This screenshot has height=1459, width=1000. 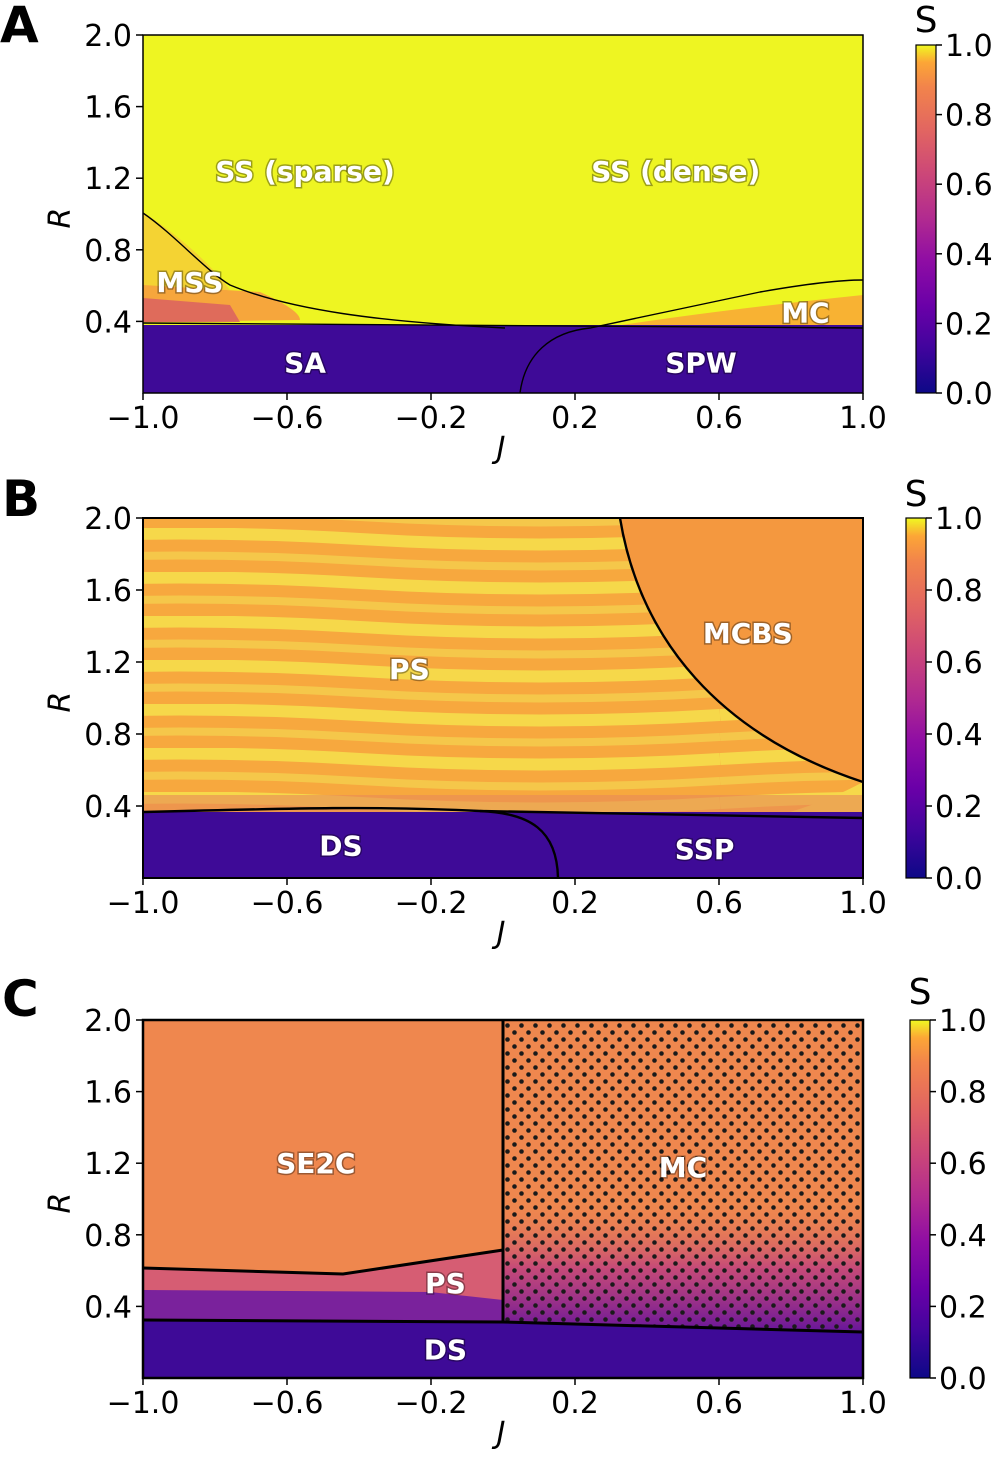 What do you see at coordinates (431, 903) in the screenshot?
I see `panel-b-xtick-label: −0.2` at bounding box center [431, 903].